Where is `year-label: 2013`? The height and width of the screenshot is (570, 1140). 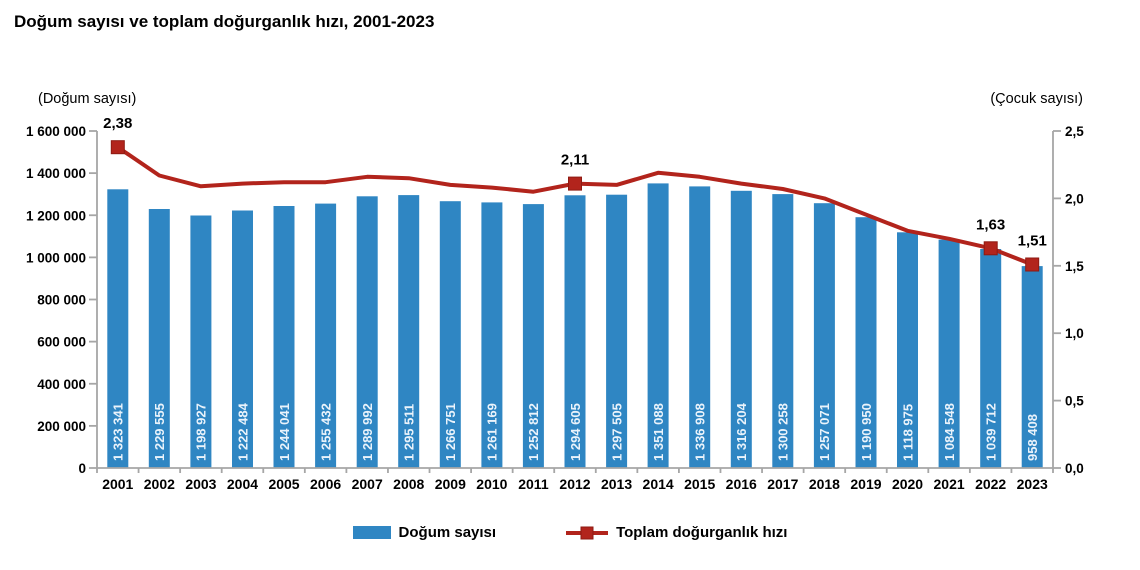
year-label: 2013 is located at coordinates (616, 484).